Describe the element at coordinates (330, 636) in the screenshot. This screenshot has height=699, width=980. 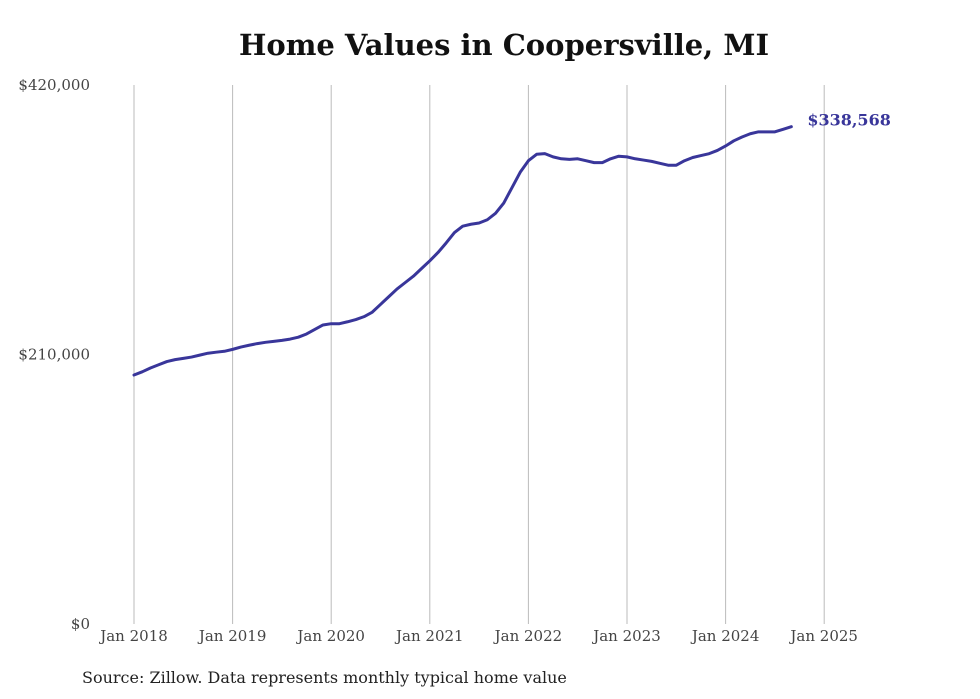
I see `x-tick-label: Jan 2020` at that location.